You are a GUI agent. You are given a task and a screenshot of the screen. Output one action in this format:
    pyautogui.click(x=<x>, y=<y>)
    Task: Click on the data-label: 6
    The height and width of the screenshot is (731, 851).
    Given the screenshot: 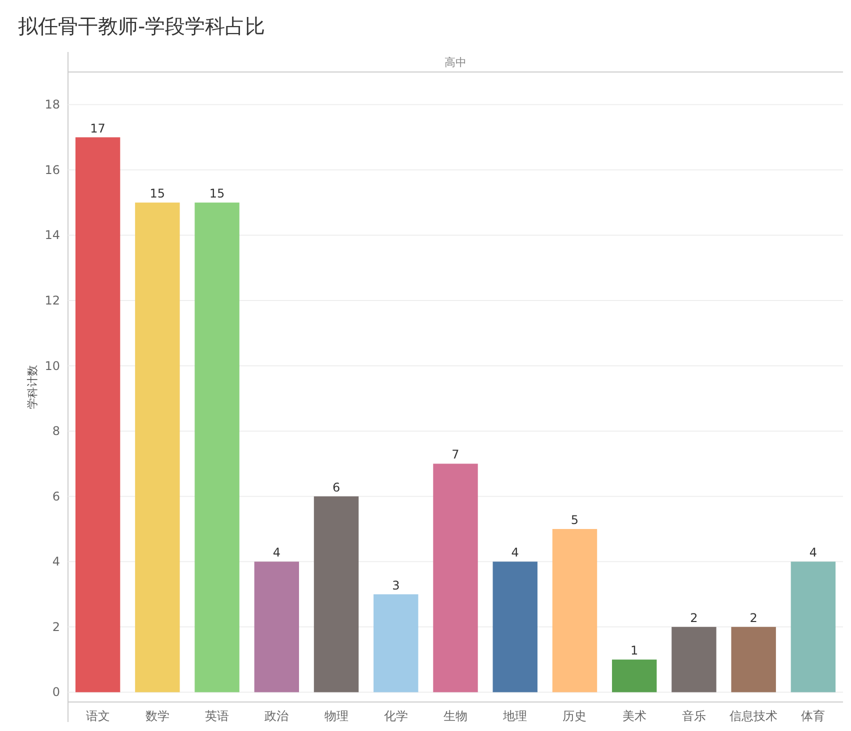 What is the action you would take?
    pyautogui.click(x=336, y=487)
    